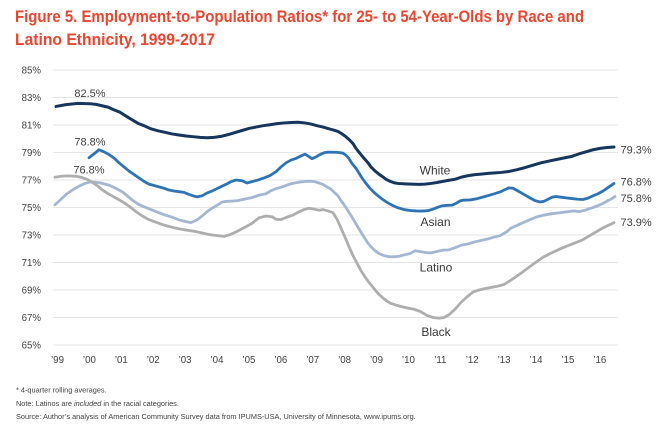 This screenshot has height=433, width=664. Describe the element at coordinates (436, 267) in the screenshot. I see `svg-text: Latino` at that location.